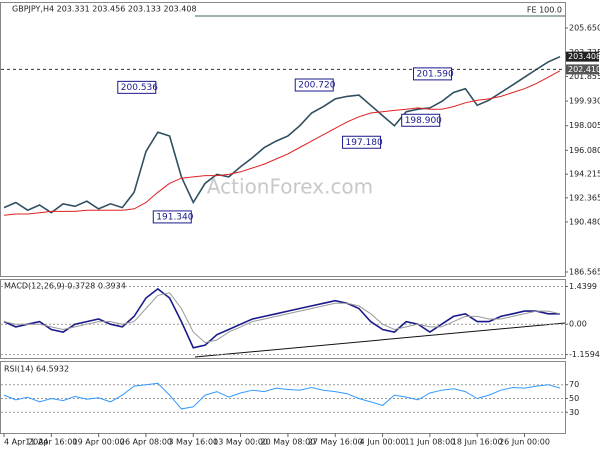  Describe the element at coordinates (335, 442) in the screenshot. I see `x-tick-label: 27 May 16:00` at that location.